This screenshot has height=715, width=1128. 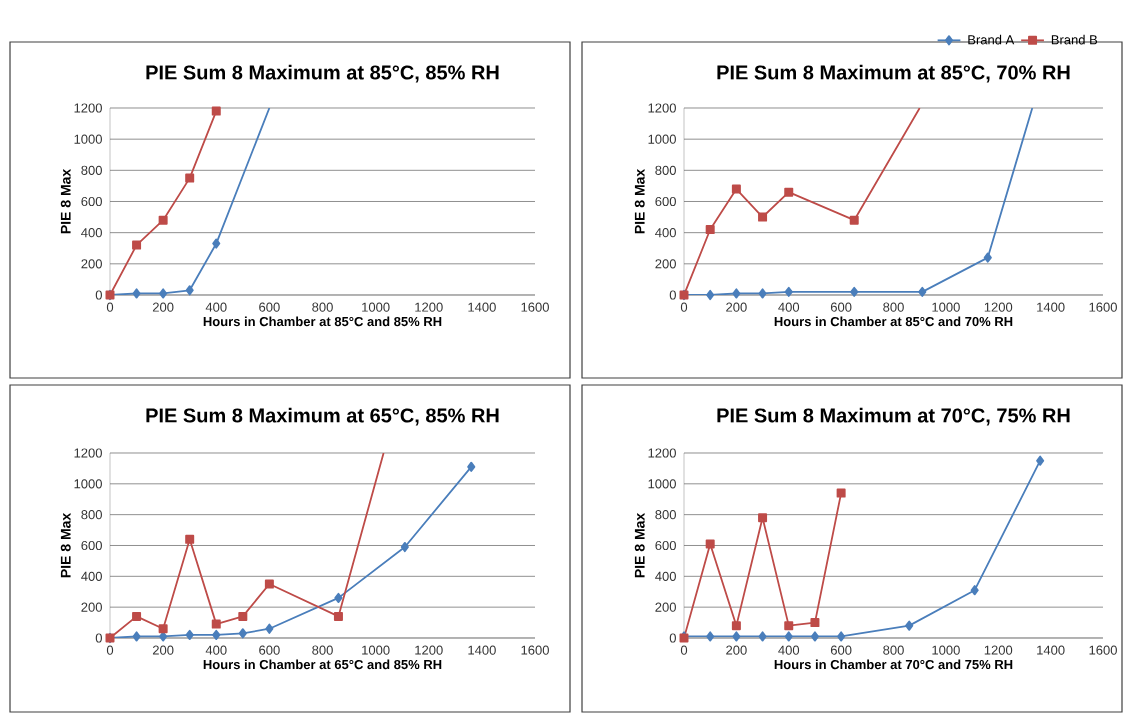 What do you see at coordinates (893, 664) in the screenshot?
I see `x-axis-title: Hours in Chamber at 70°C and 75% RH` at bounding box center [893, 664].